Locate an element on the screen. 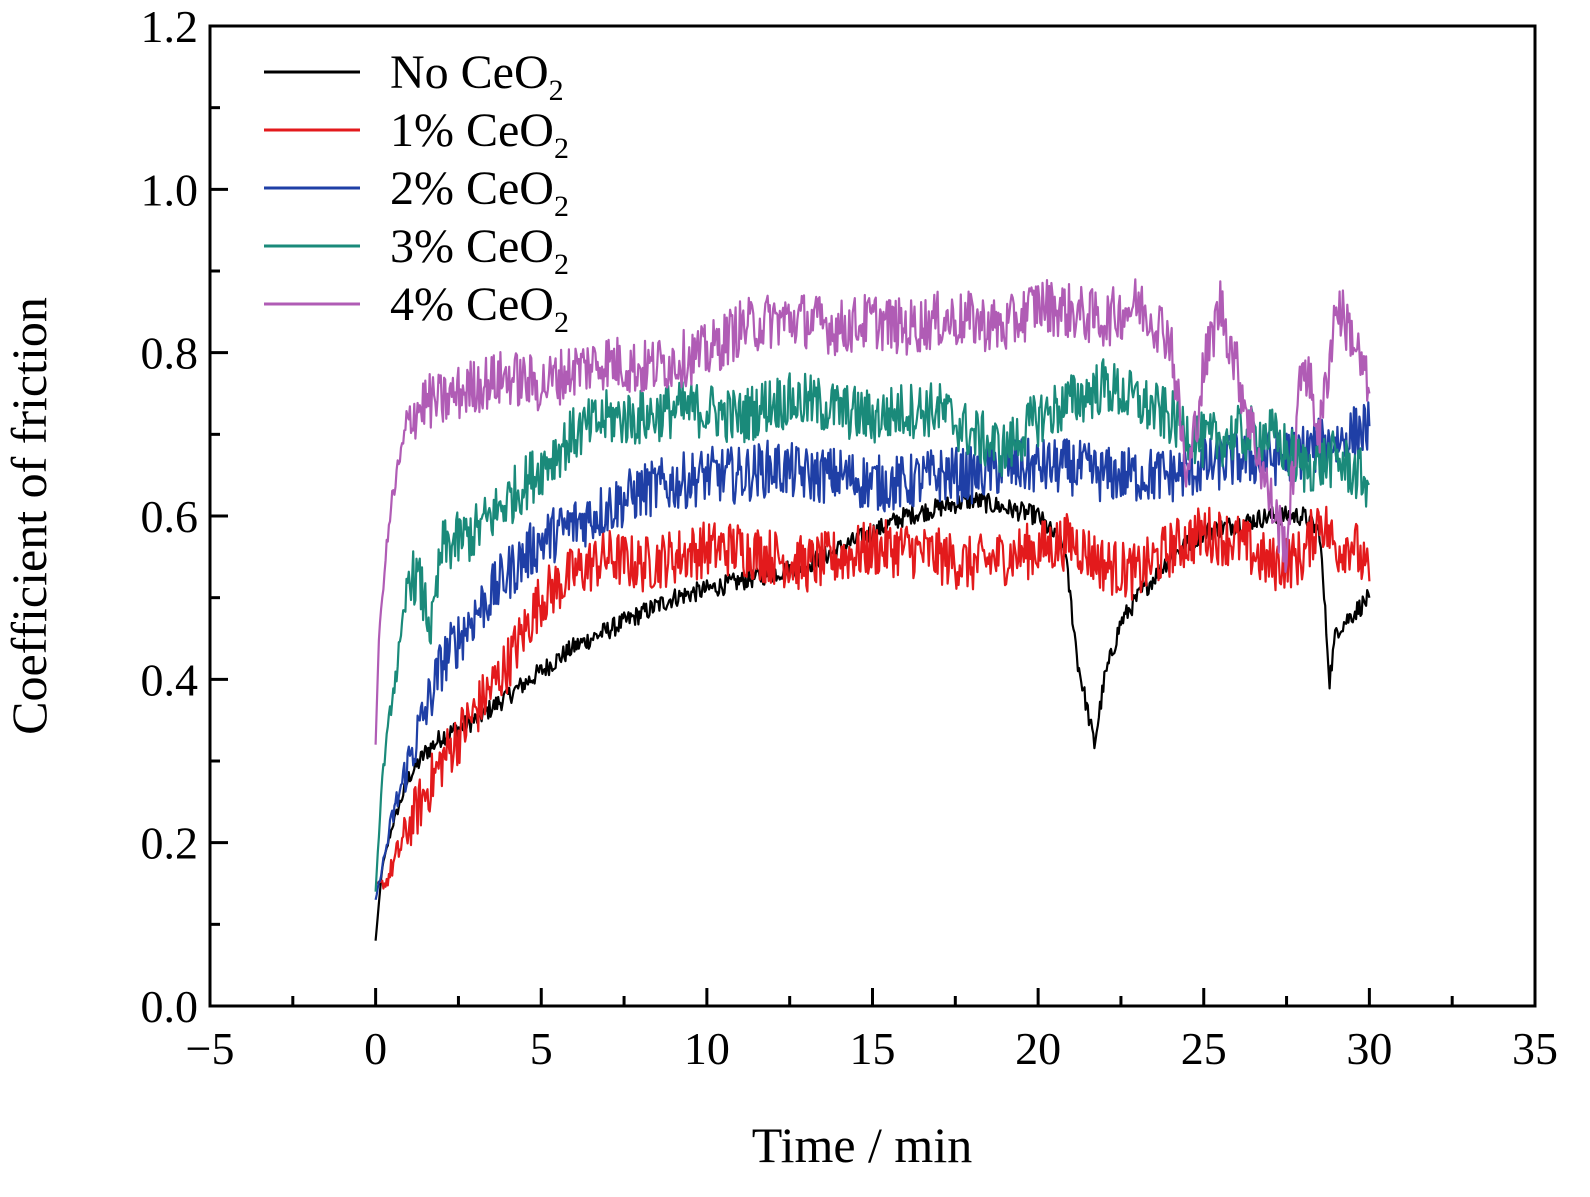 The image size is (1590, 1197). y-tick-label: 0.6 is located at coordinates (170, 516).